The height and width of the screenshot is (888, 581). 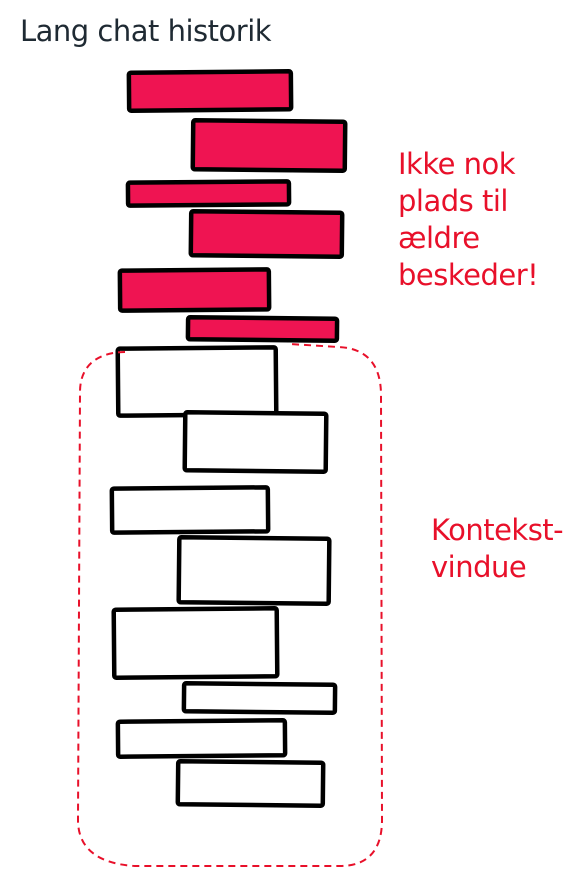 I want to click on overflow-annotation-line: beskeder!, so click(x=468, y=275).